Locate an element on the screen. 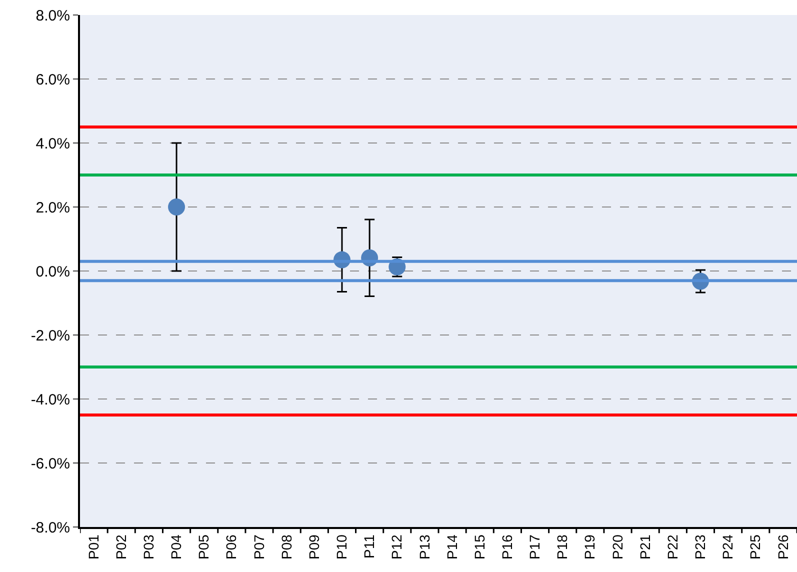 This screenshot has width=797, height=572. x-tick-label: P24 is located at coordinates (728, 547).